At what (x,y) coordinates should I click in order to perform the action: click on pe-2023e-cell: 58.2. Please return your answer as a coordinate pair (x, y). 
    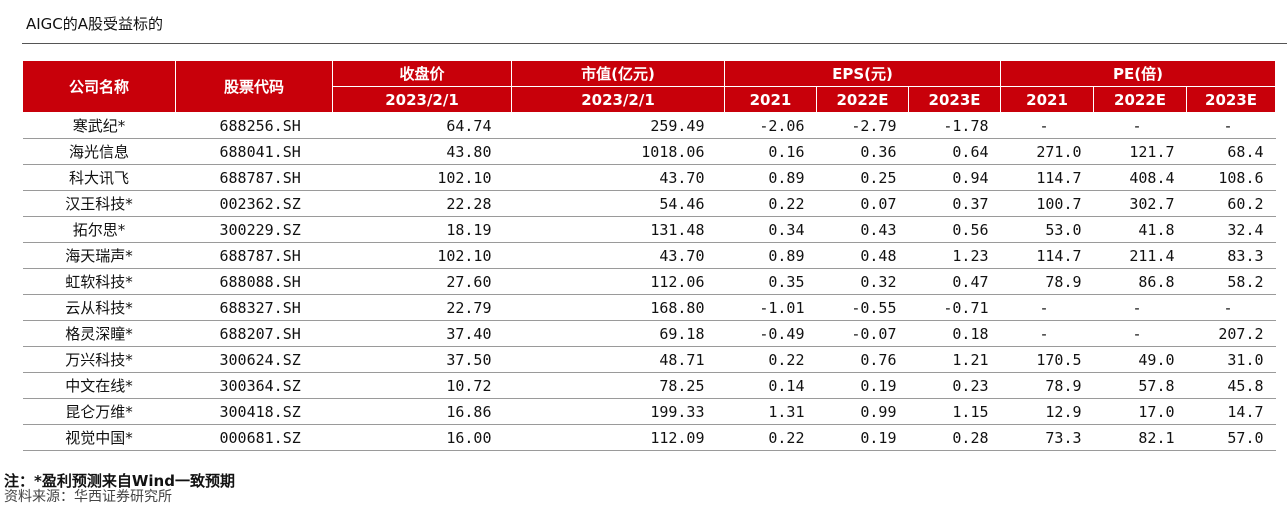
    Looking at the image, I should click on (1231, 281).